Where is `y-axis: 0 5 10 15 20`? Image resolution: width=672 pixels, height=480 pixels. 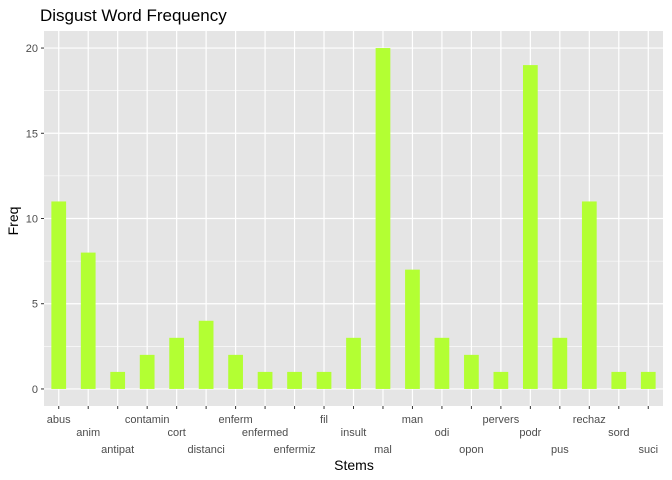 y-axis: 0 5 10 15 20 is located at coordinates (35, 219).